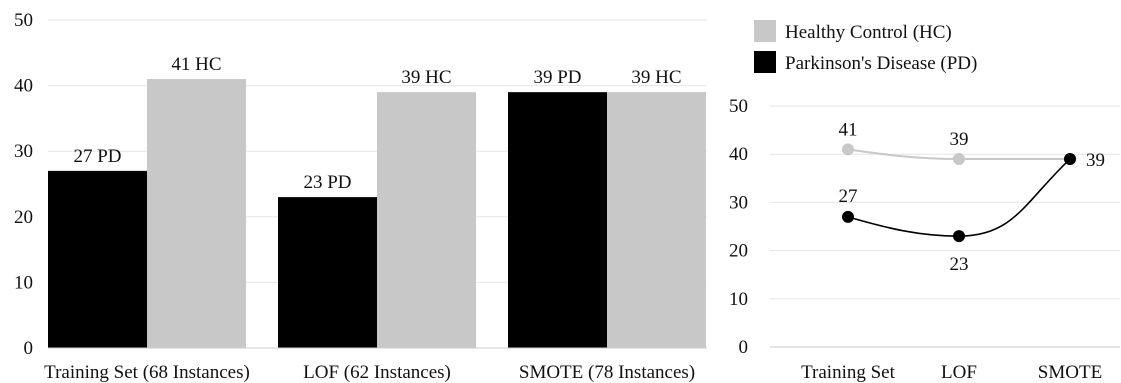 The image size is (1121, 383). Describe the element at coordinates (848, 372) in the screenshot. I see `x-tick-label: Training Set` at that location.